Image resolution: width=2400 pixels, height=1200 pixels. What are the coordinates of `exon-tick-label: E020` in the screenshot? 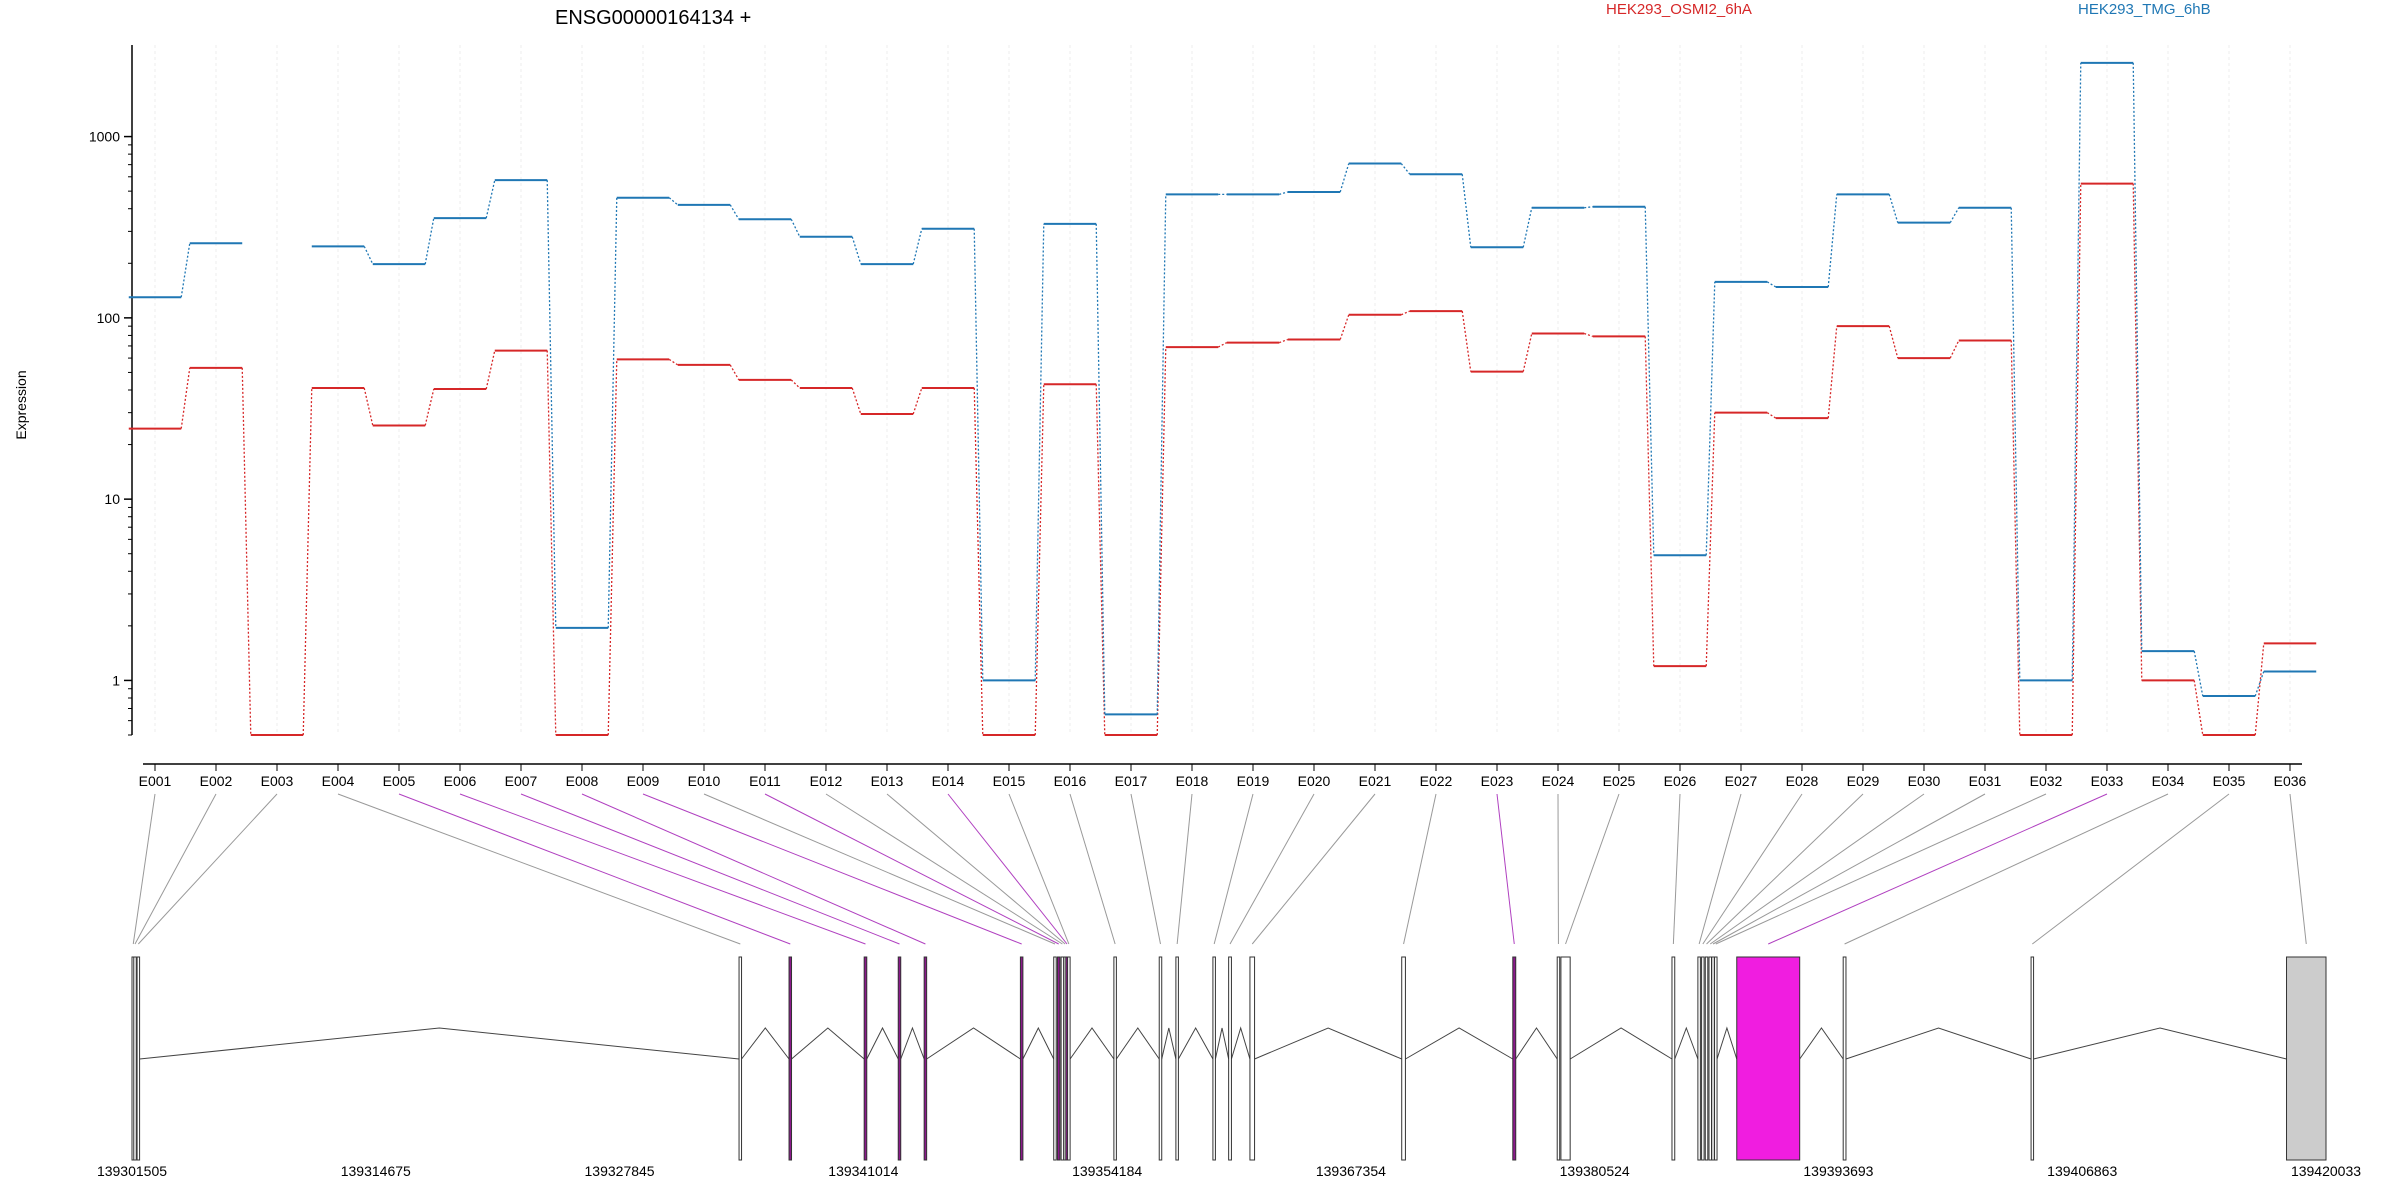 It's located at (1314, 781).